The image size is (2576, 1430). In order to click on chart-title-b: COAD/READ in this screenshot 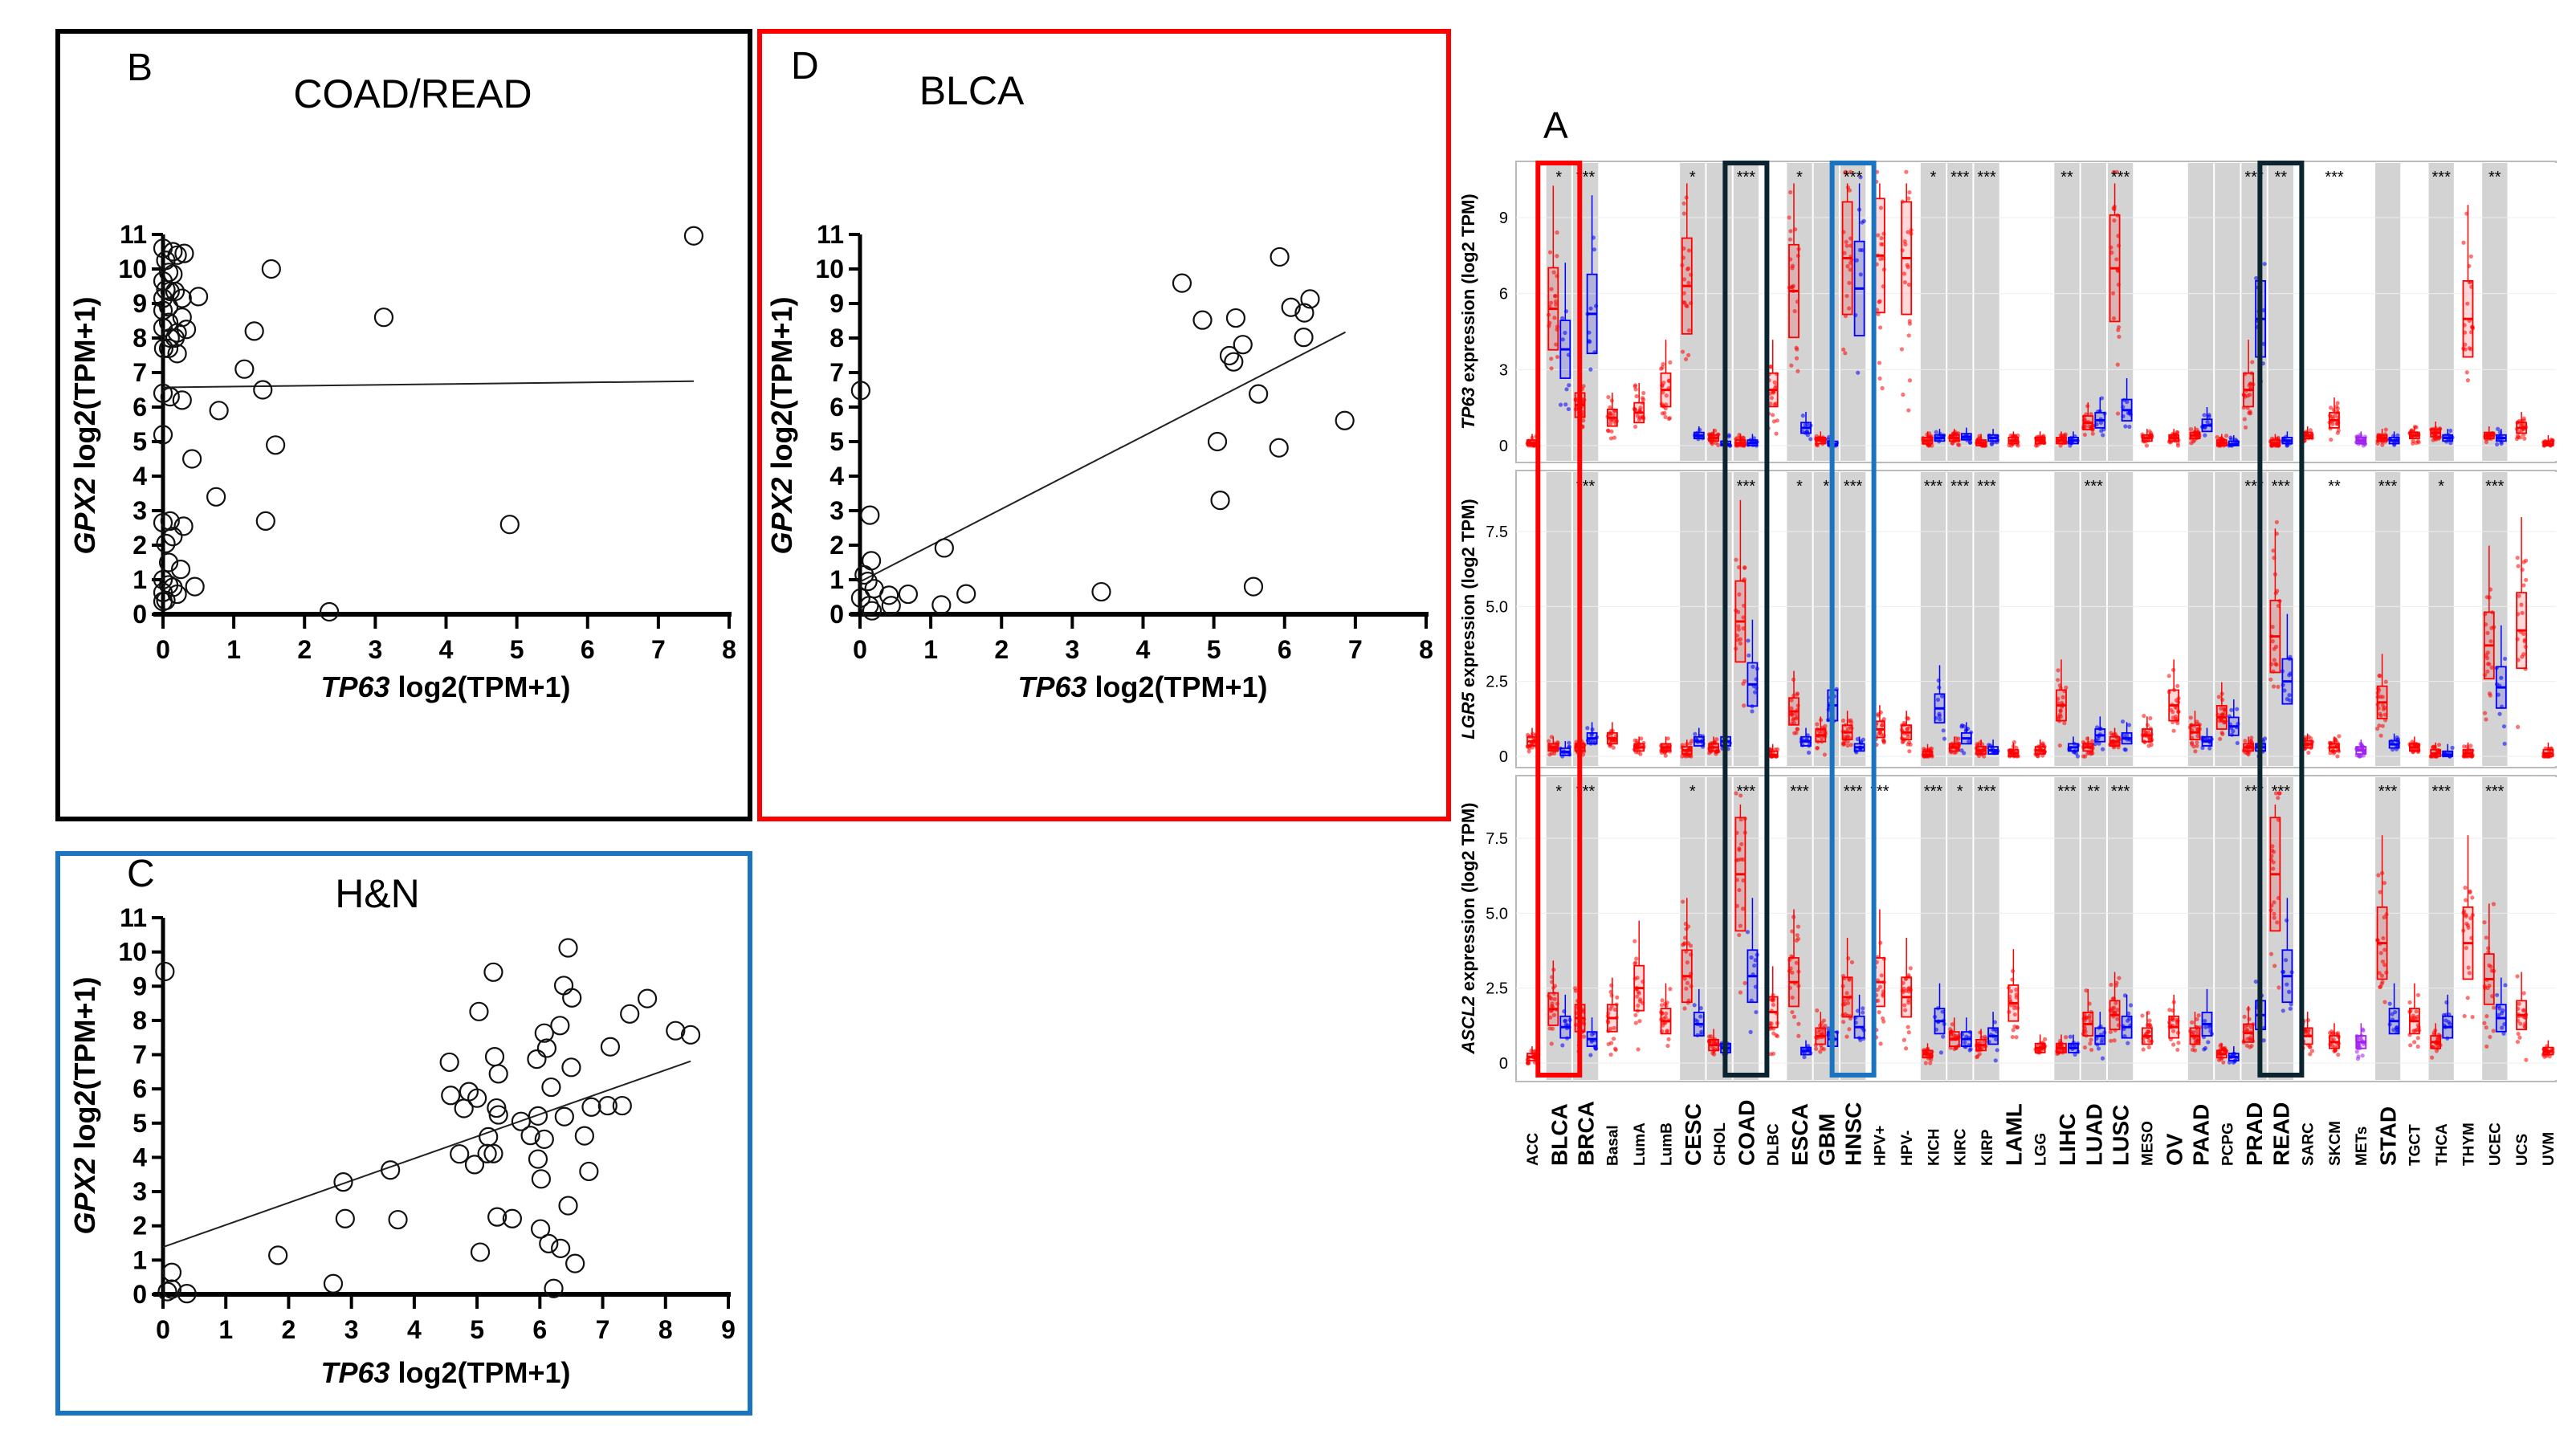, I will do `click(413, 93)`.